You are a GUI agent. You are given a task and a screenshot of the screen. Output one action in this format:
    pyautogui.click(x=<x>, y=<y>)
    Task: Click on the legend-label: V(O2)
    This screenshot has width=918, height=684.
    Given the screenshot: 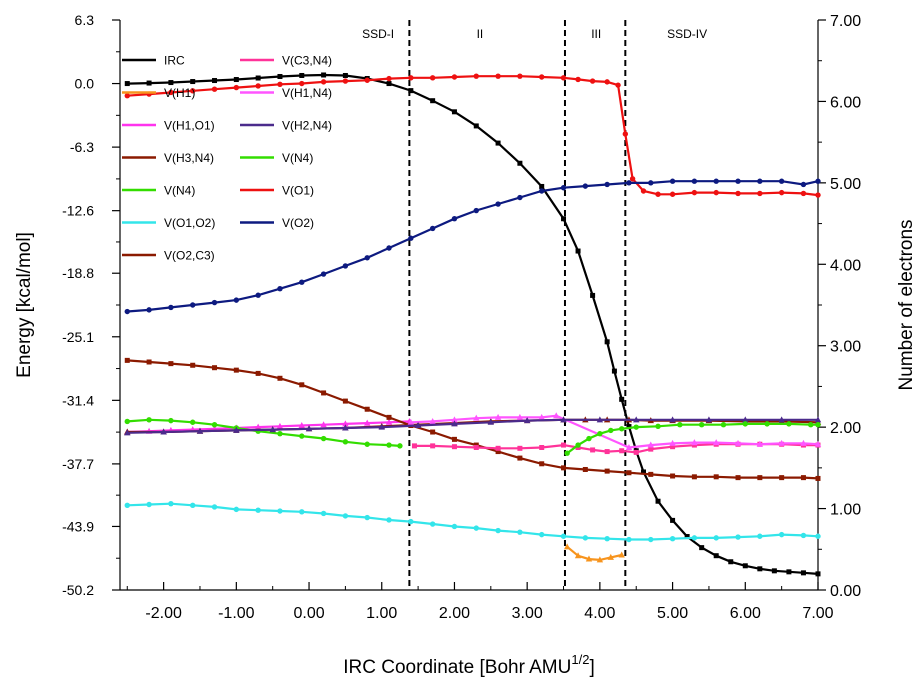 What is the action you would take?
    pyautogui.click(x=298, y=223)
    